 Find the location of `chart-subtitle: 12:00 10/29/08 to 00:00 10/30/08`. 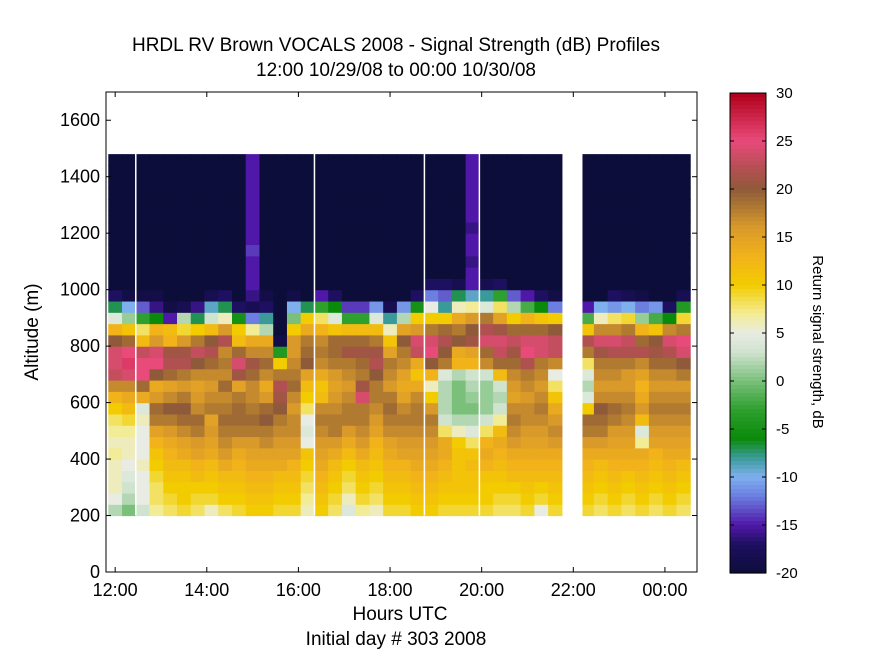

chart-subtitle: 12:00 10/29/08 to 00:00 10/30/08 is located at coordinates (396, 70).